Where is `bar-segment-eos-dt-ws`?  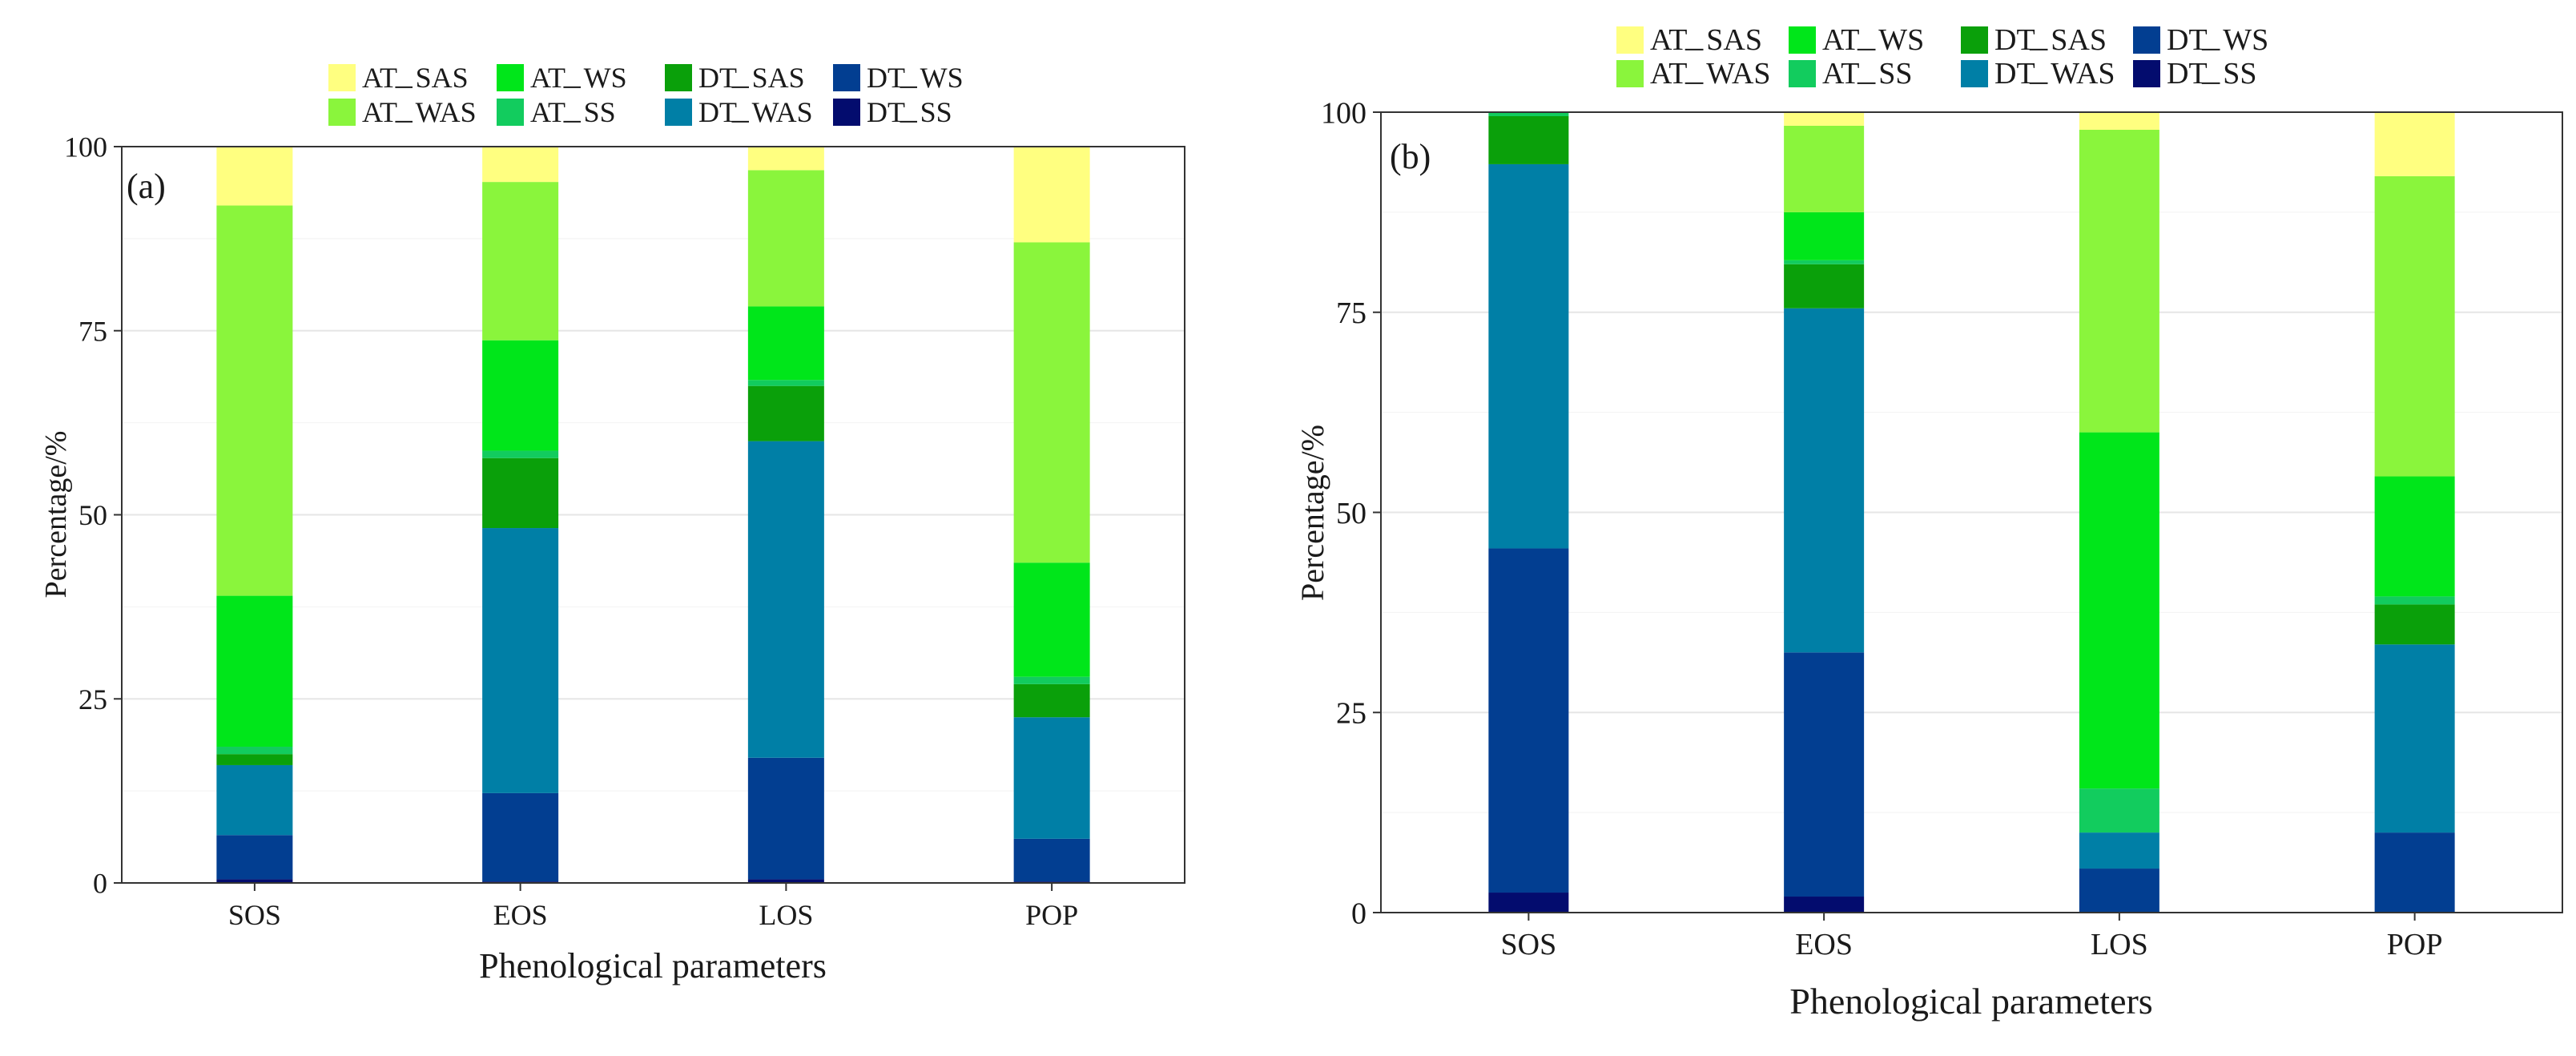
bar-segment-eos-dt-ws is located at coordinates (1825, 774).